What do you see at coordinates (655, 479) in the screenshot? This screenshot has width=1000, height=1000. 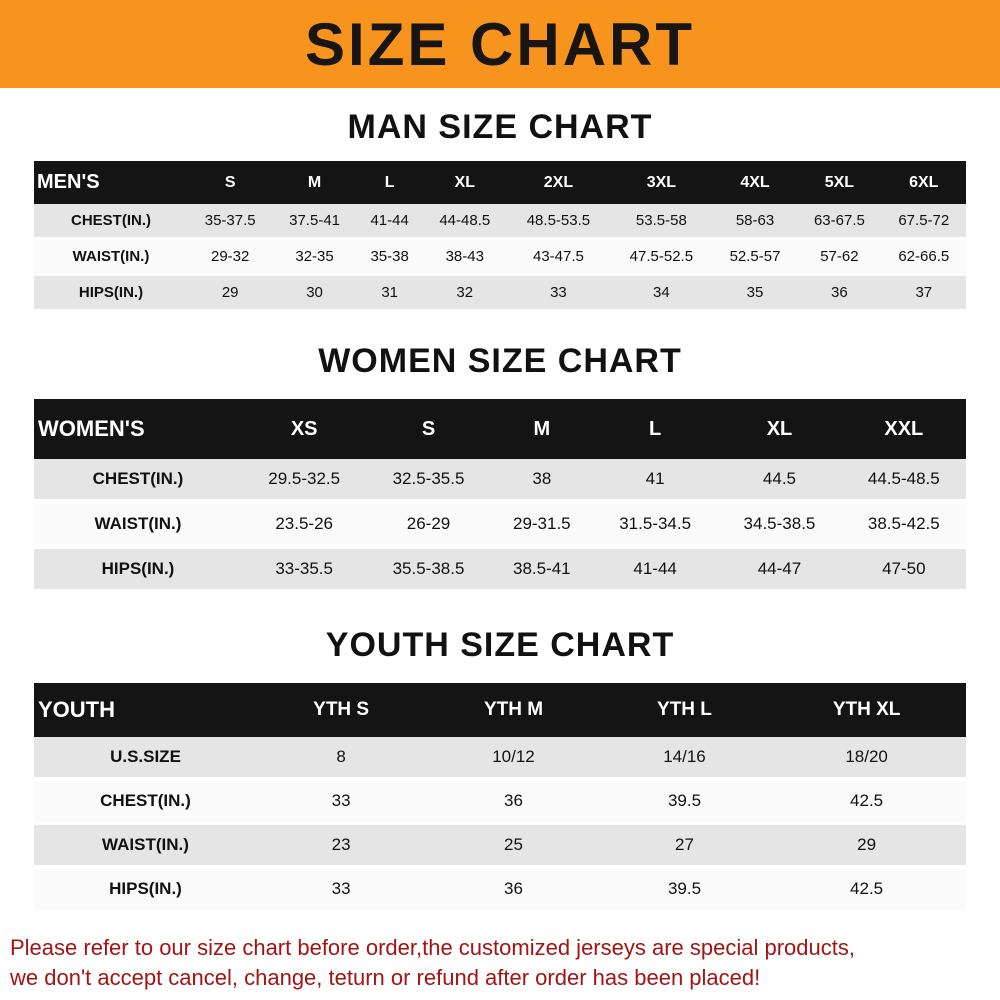 I see `measurement-value-cell: 41` at bounding box center [655, 479].